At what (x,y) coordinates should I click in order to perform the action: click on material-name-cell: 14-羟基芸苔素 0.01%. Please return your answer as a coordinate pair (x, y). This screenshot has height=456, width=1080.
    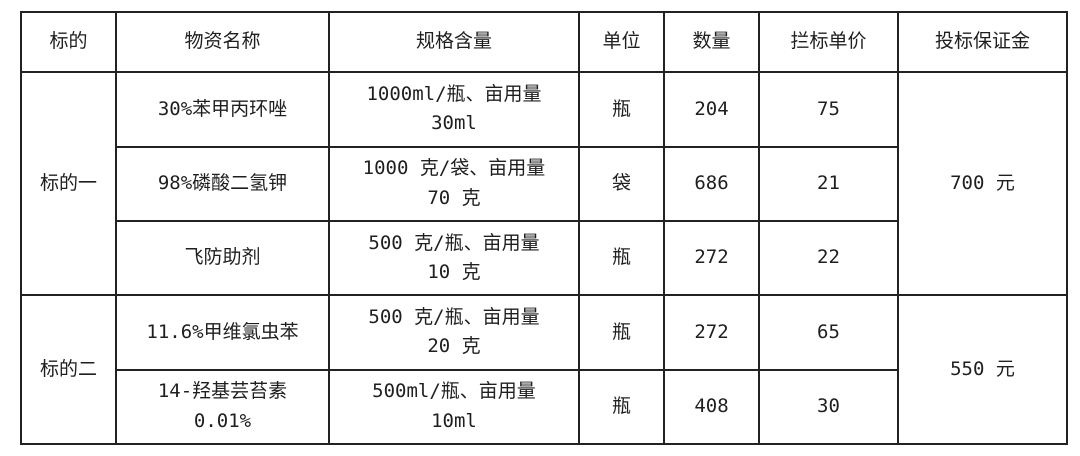
    Looking at the image, I should click on (222, 407).